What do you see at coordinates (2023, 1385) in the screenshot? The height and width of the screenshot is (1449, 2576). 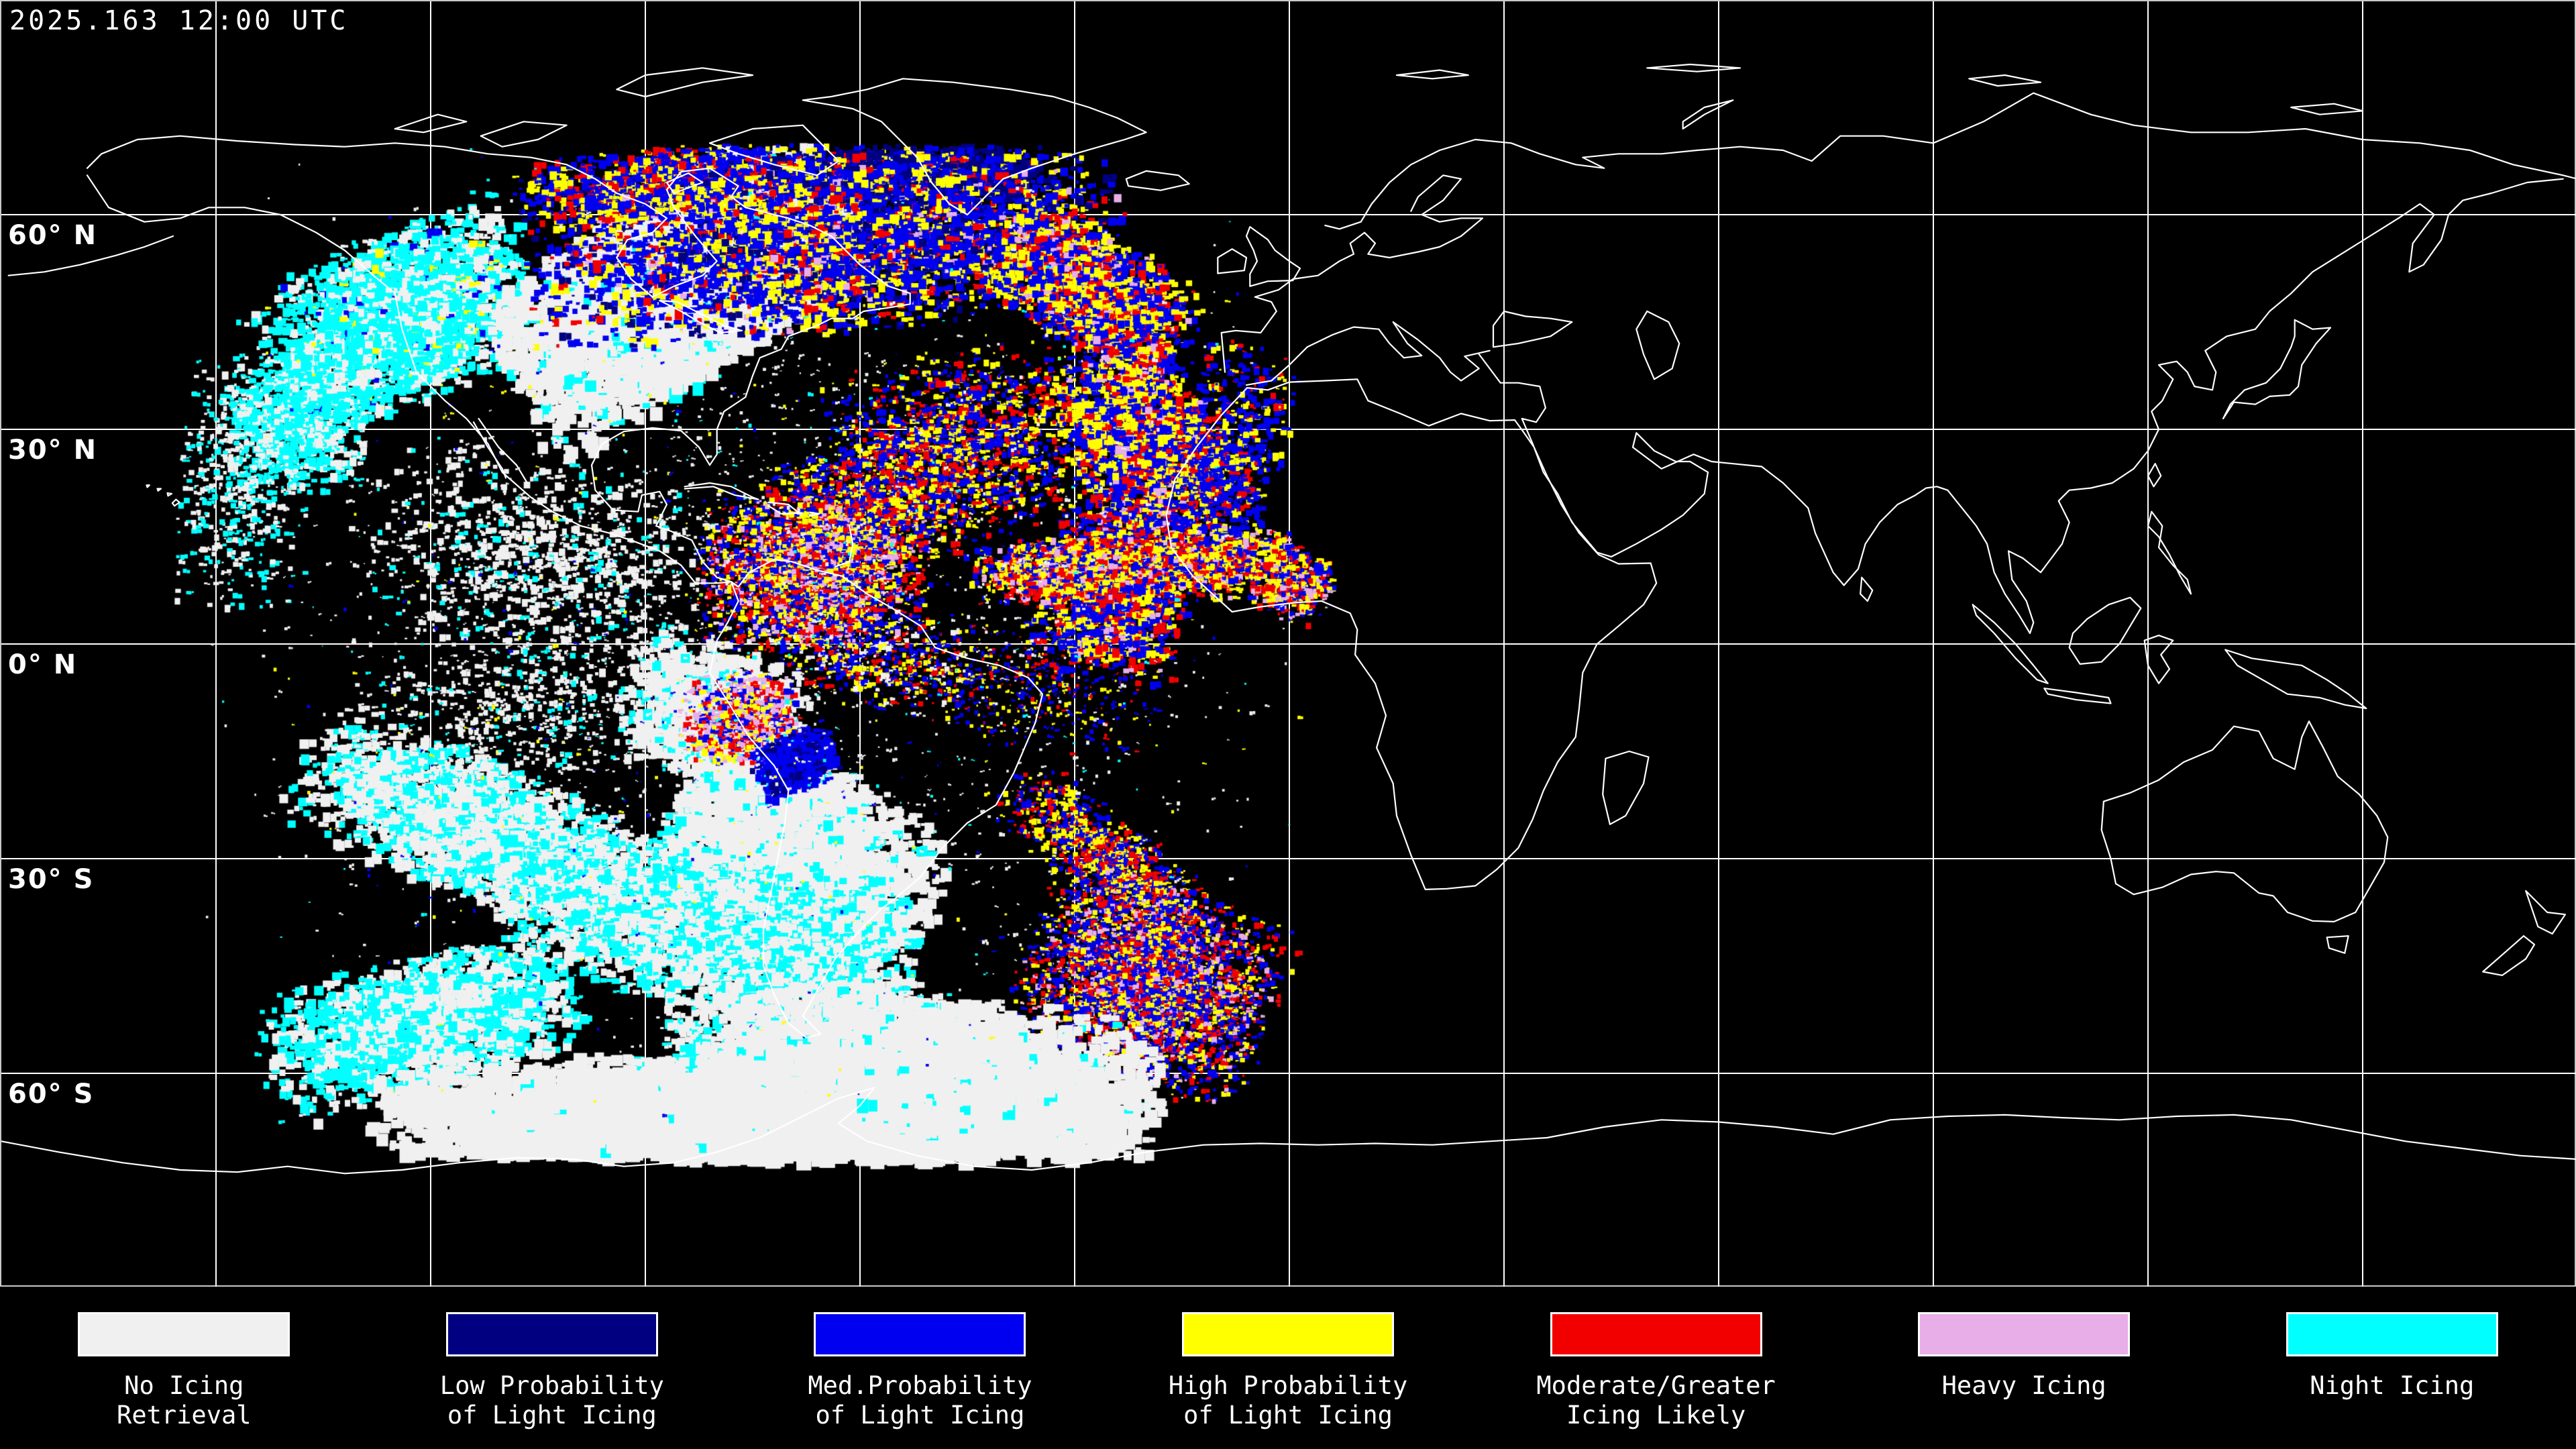 I see `legend-label-heavy-icing: Heavy Icing` at bounding box center [2023, 1385].